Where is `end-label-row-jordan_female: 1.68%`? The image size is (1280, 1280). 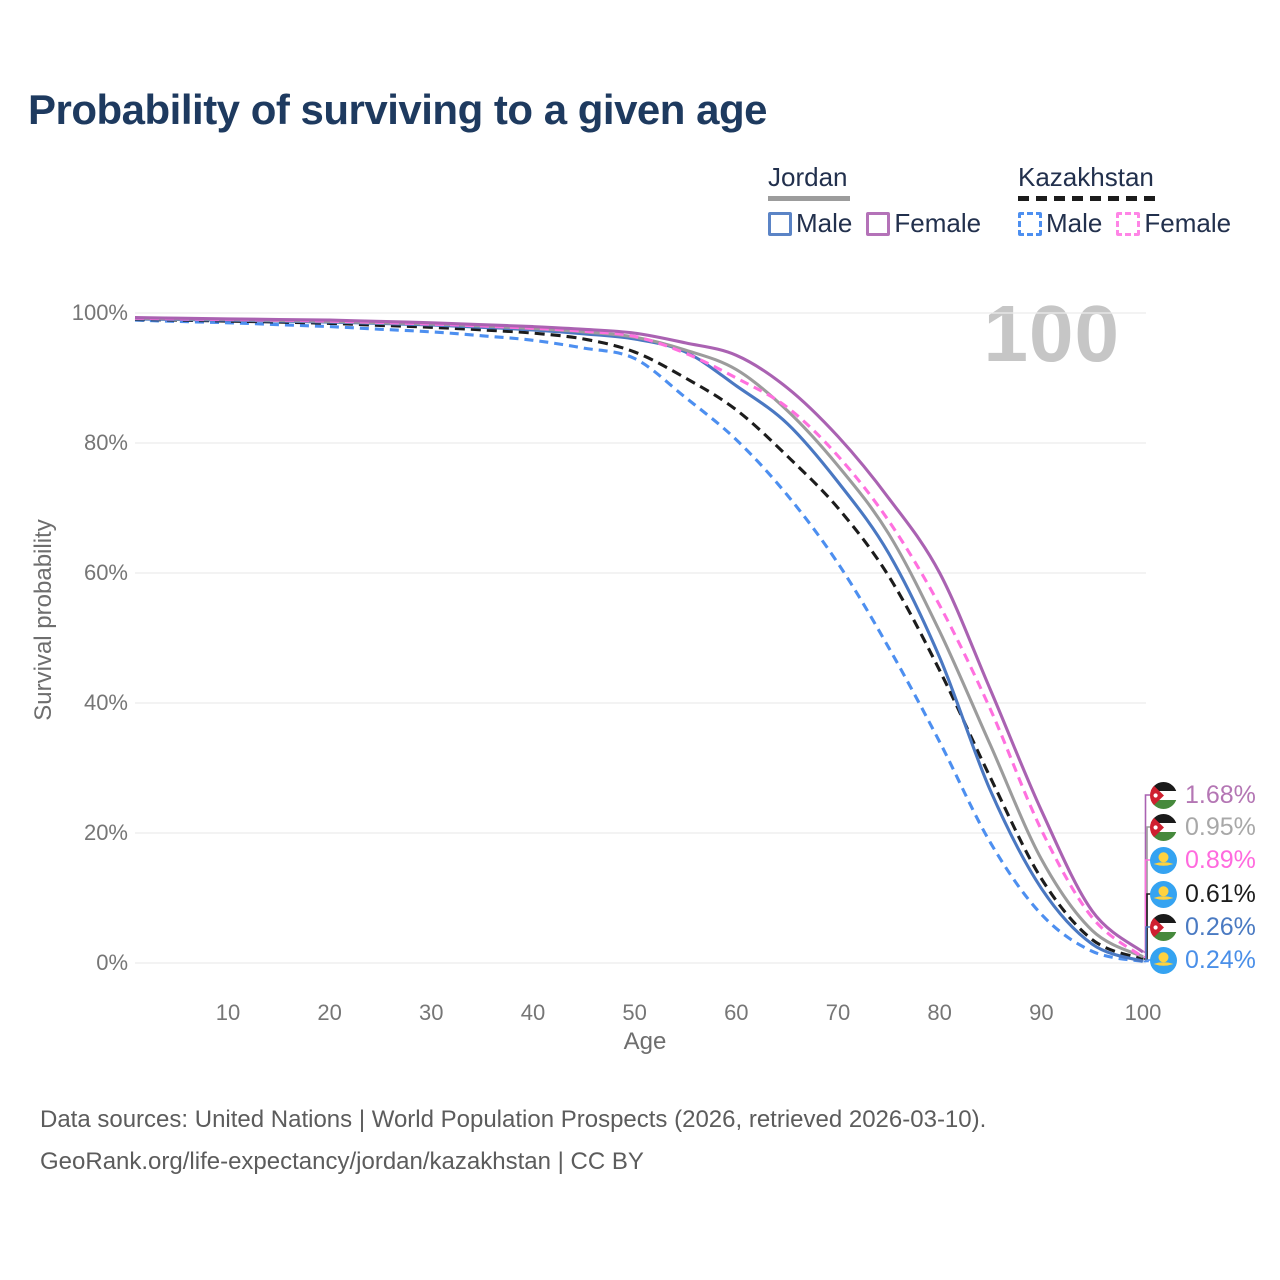
end-label-row-jordan_female: 1.68% is located at coordinates (1203, 795).